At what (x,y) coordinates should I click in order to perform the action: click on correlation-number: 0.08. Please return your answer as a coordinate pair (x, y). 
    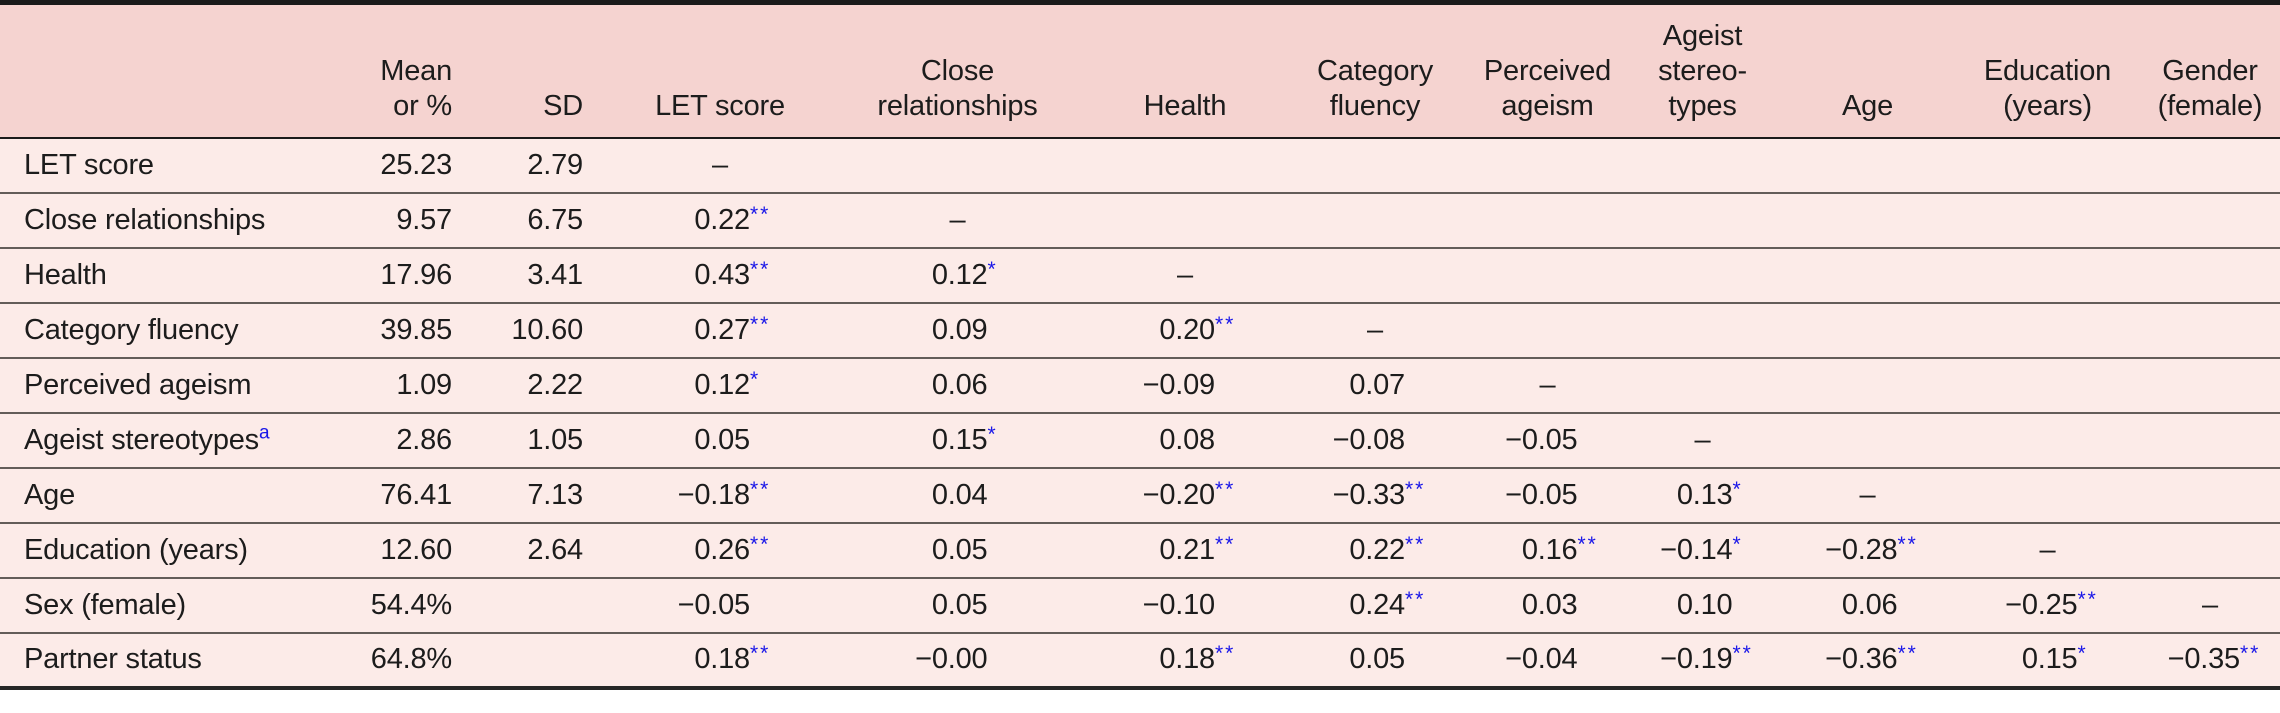
    Looking at the image, I should click on (1187, 439).